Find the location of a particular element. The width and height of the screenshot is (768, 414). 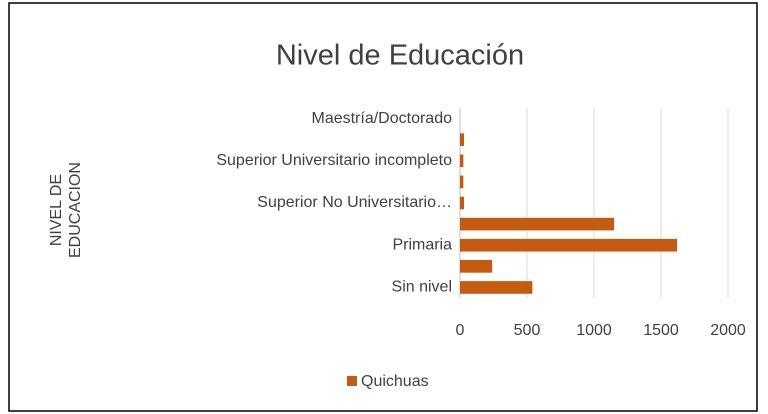

y-tick-label: Maestría/Doctorado is located at coordinates (381, 118).